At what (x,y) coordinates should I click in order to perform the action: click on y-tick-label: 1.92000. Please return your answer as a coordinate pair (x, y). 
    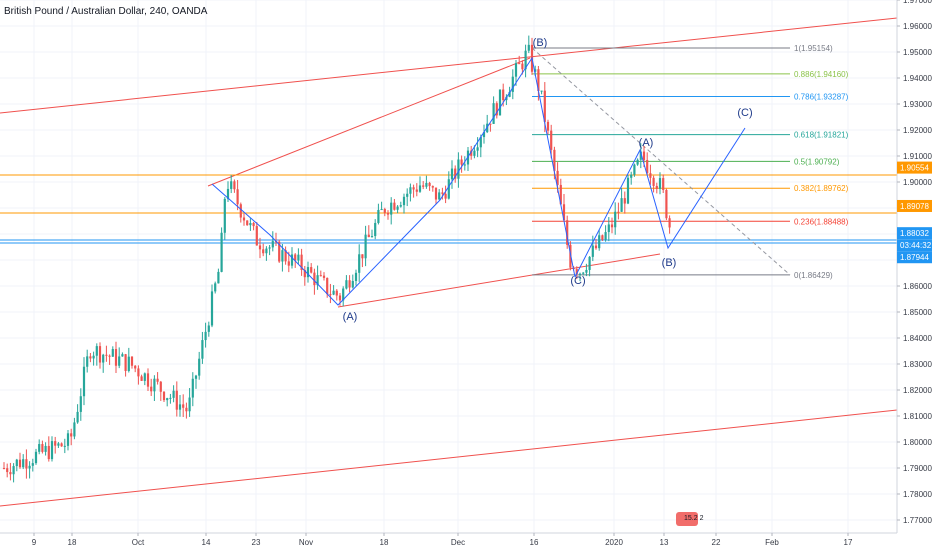
    Looking at the image, I should click on (917, 130).